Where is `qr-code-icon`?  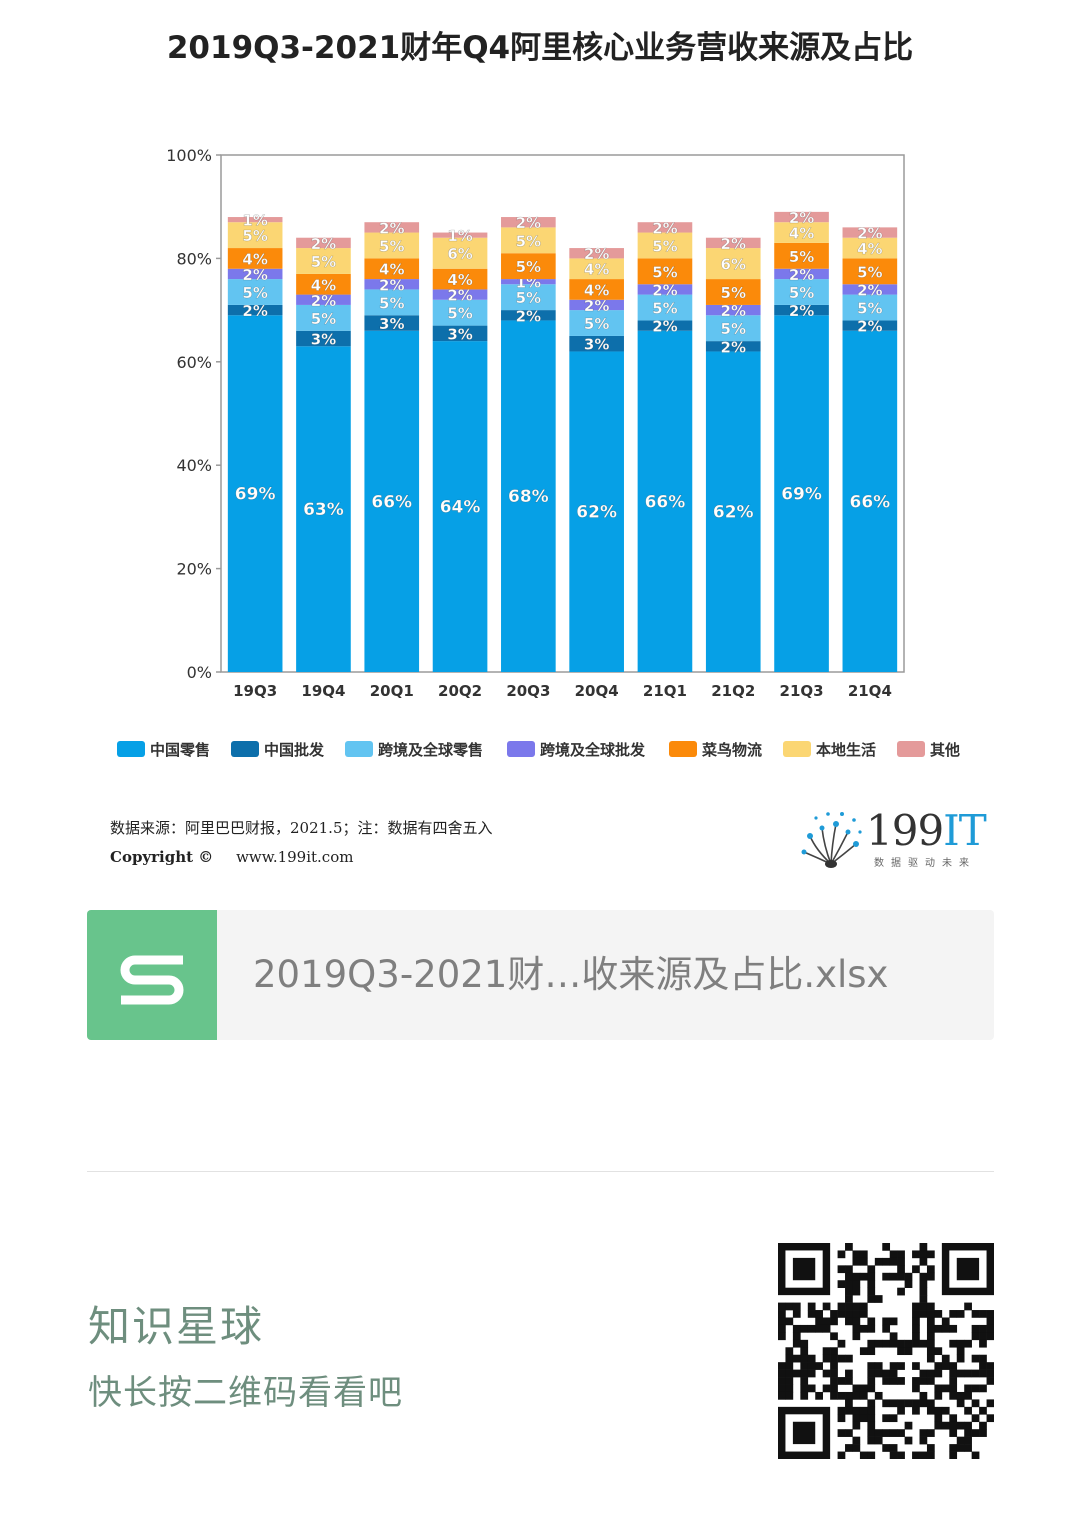
qr-code-icon is located at coordinates (886, 1351).